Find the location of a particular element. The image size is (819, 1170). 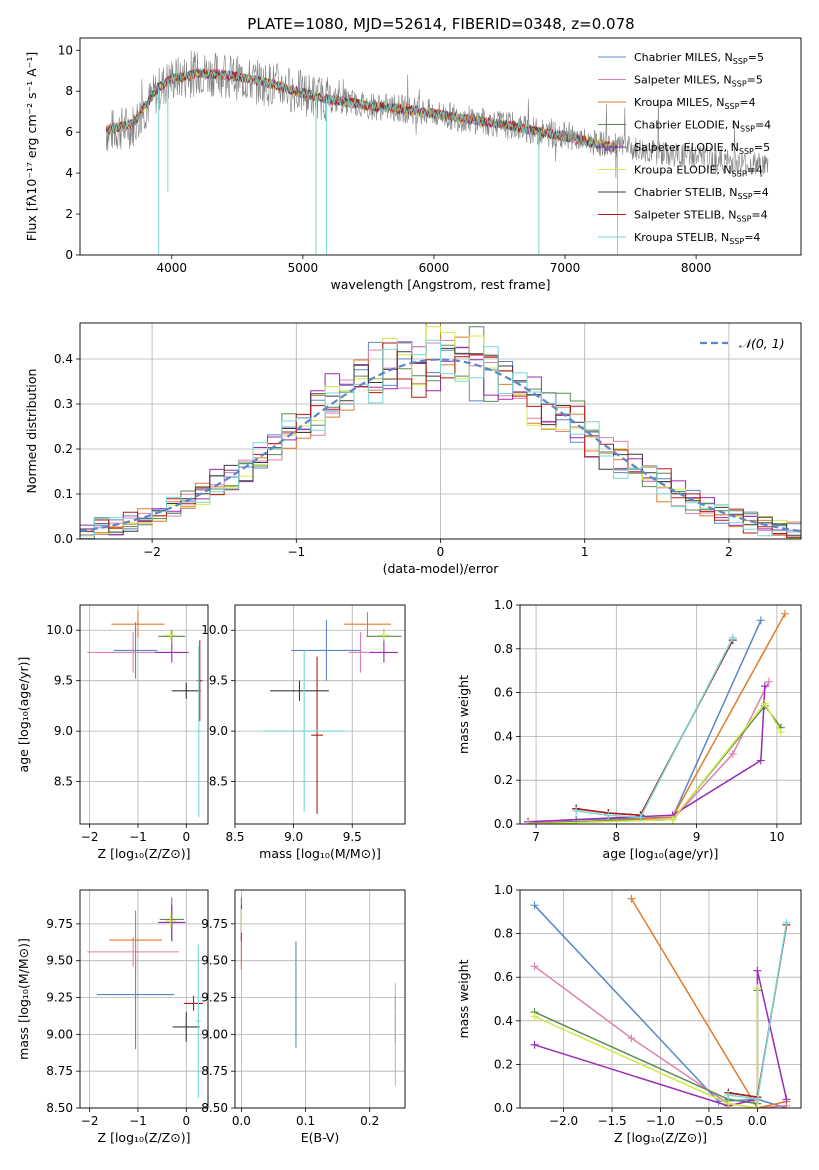

y-tick-label: 8.75 is located at coordinates (59, 1071).